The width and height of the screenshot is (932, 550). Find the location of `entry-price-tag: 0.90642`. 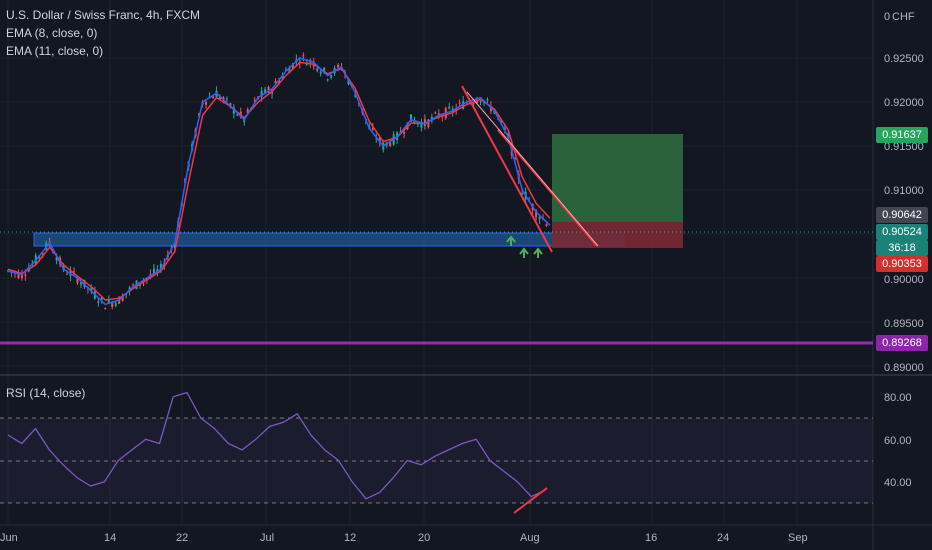

entry-price-tag: 0.90642 is located at coordinates (902, 215).